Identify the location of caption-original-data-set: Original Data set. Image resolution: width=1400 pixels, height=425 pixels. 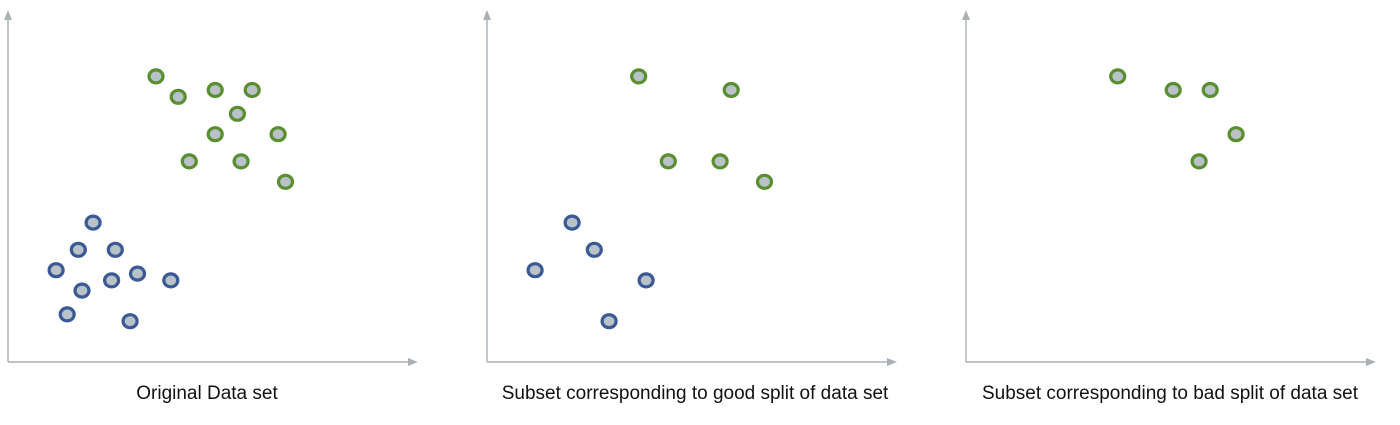
(207, 393).